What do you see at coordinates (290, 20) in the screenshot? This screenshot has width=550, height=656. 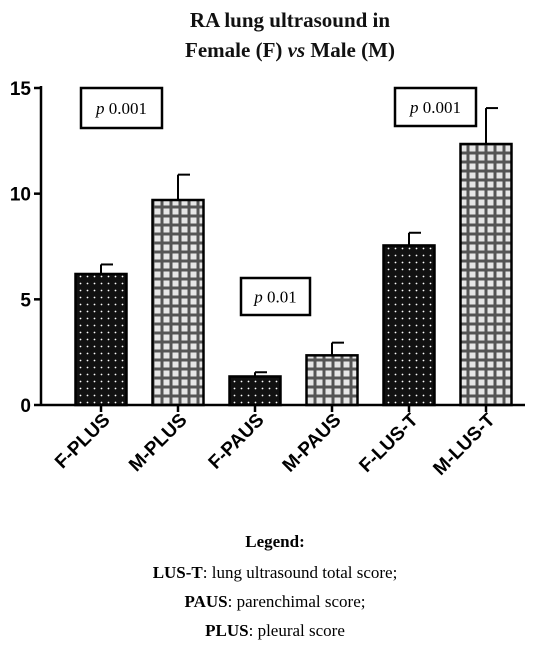 I see `chart-title-line1: RA lung ultrasound in` at bounding box center [290, 20].